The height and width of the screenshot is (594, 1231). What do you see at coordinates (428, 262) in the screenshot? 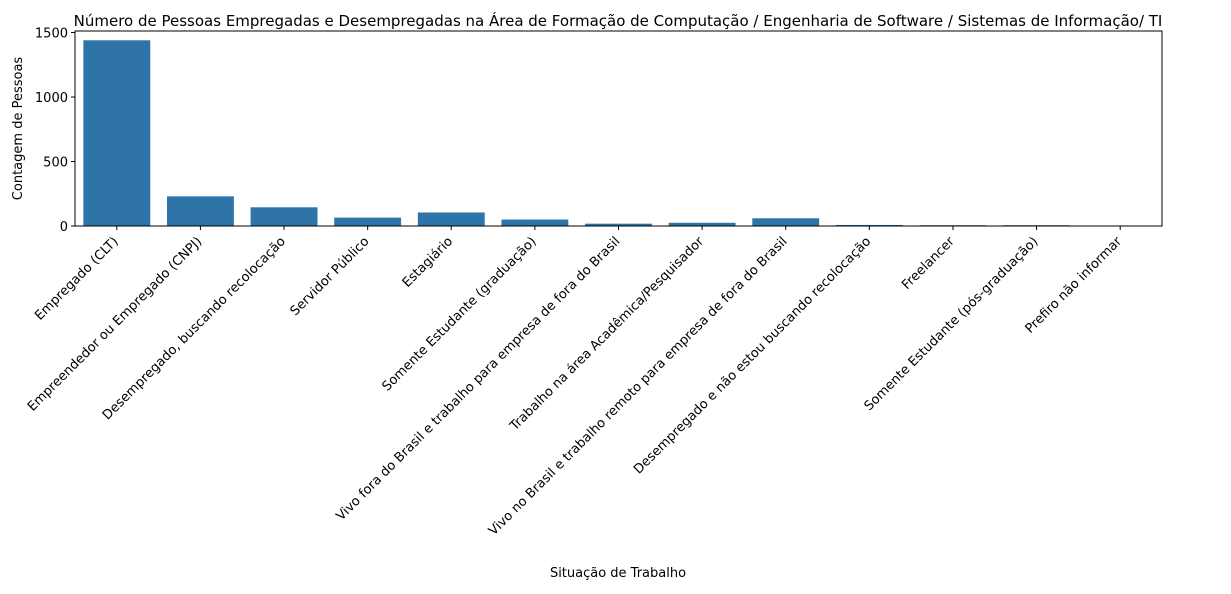
I see `x-tick-label: Estagiário` at bounding box center [428, 262].